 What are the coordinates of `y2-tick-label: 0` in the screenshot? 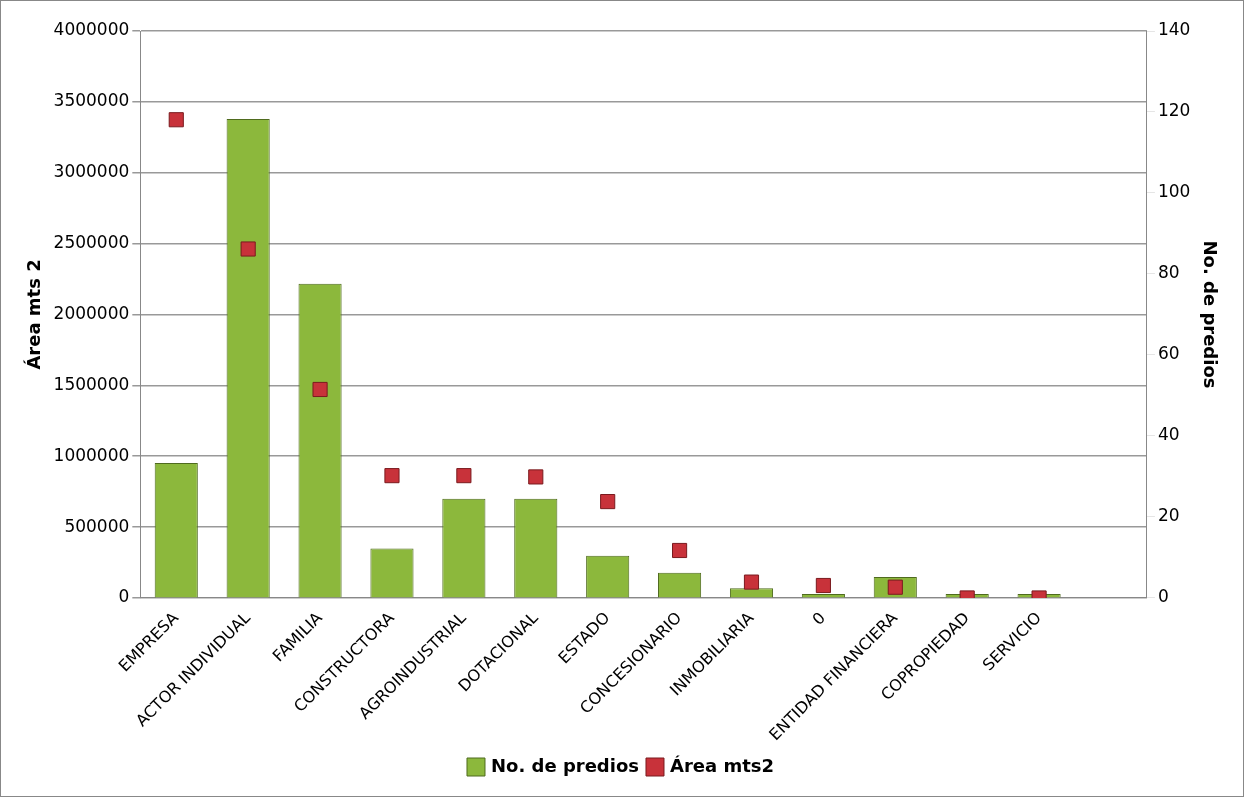 It's located at (1163, 596).